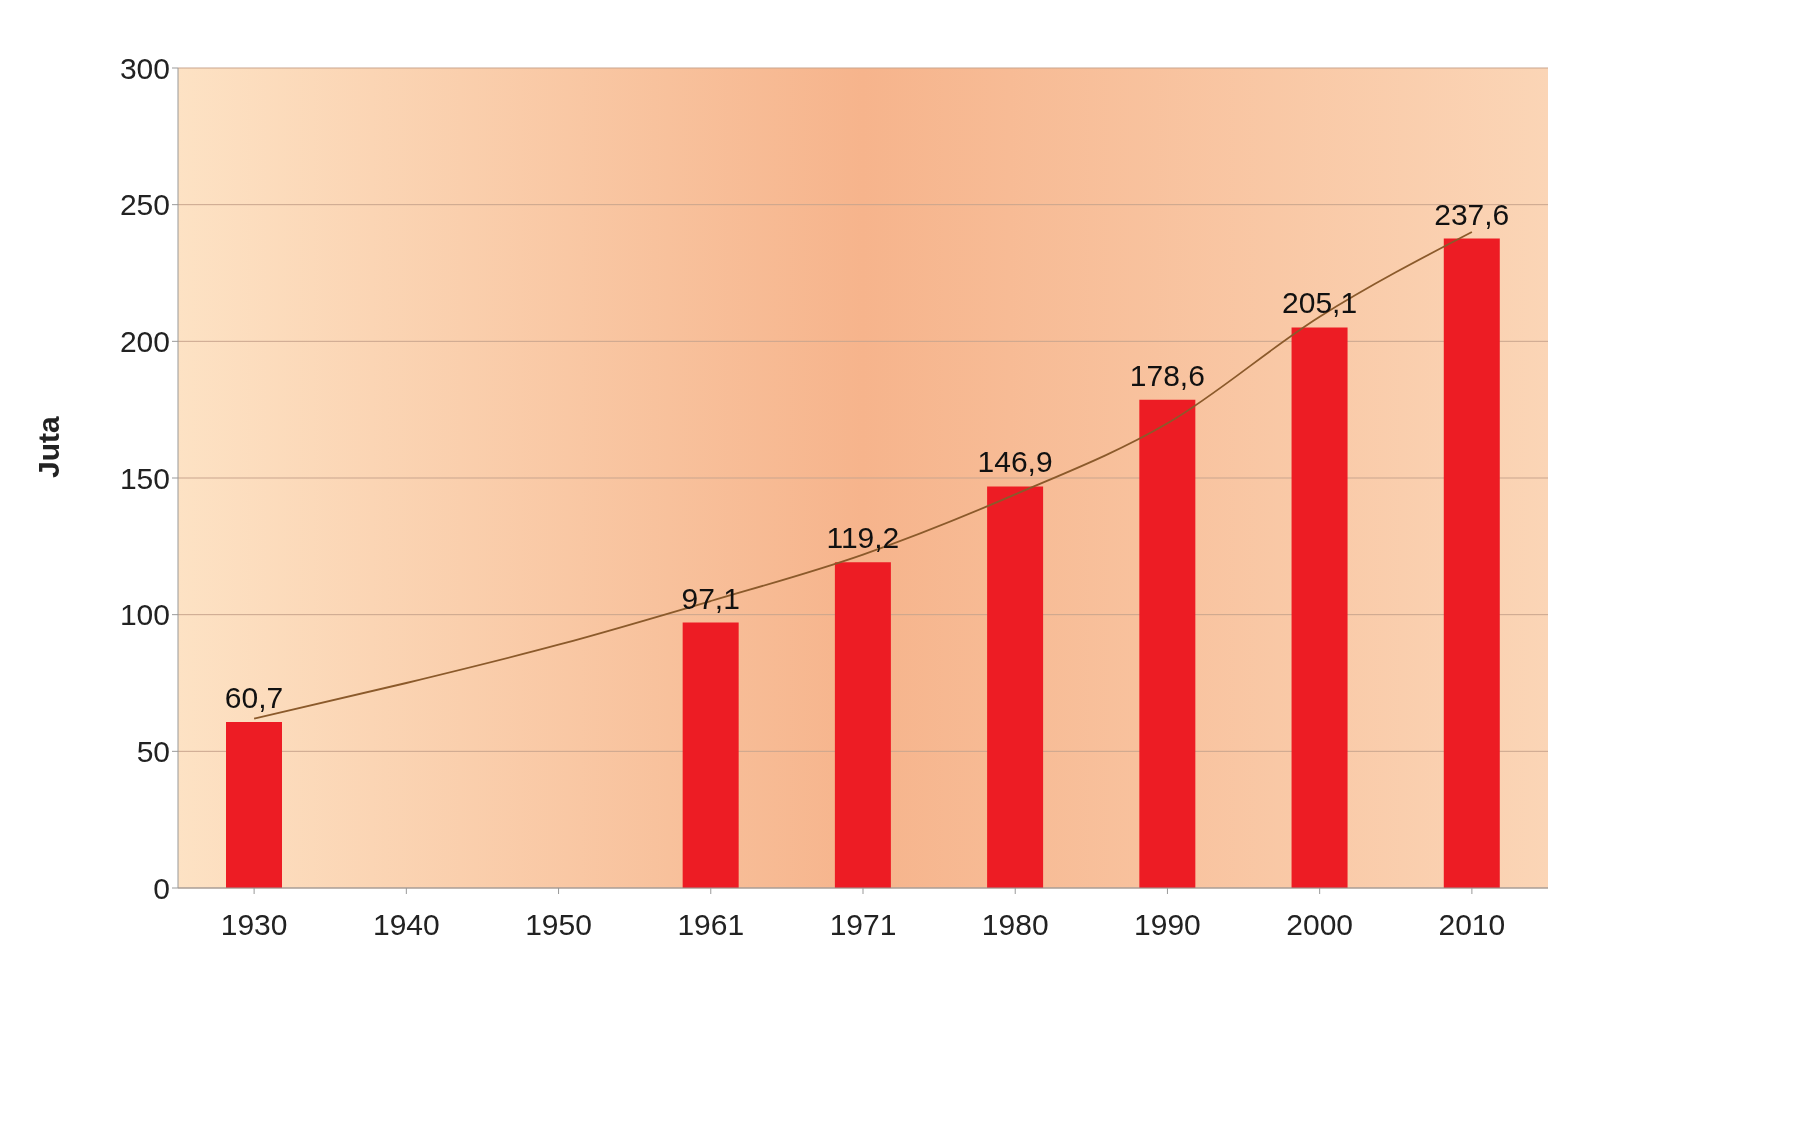 The image size is (1816, 1139). Describe the element at coordinates (1167, 925) in the screenshot. I see `x-tick-label: 1990` at that location.